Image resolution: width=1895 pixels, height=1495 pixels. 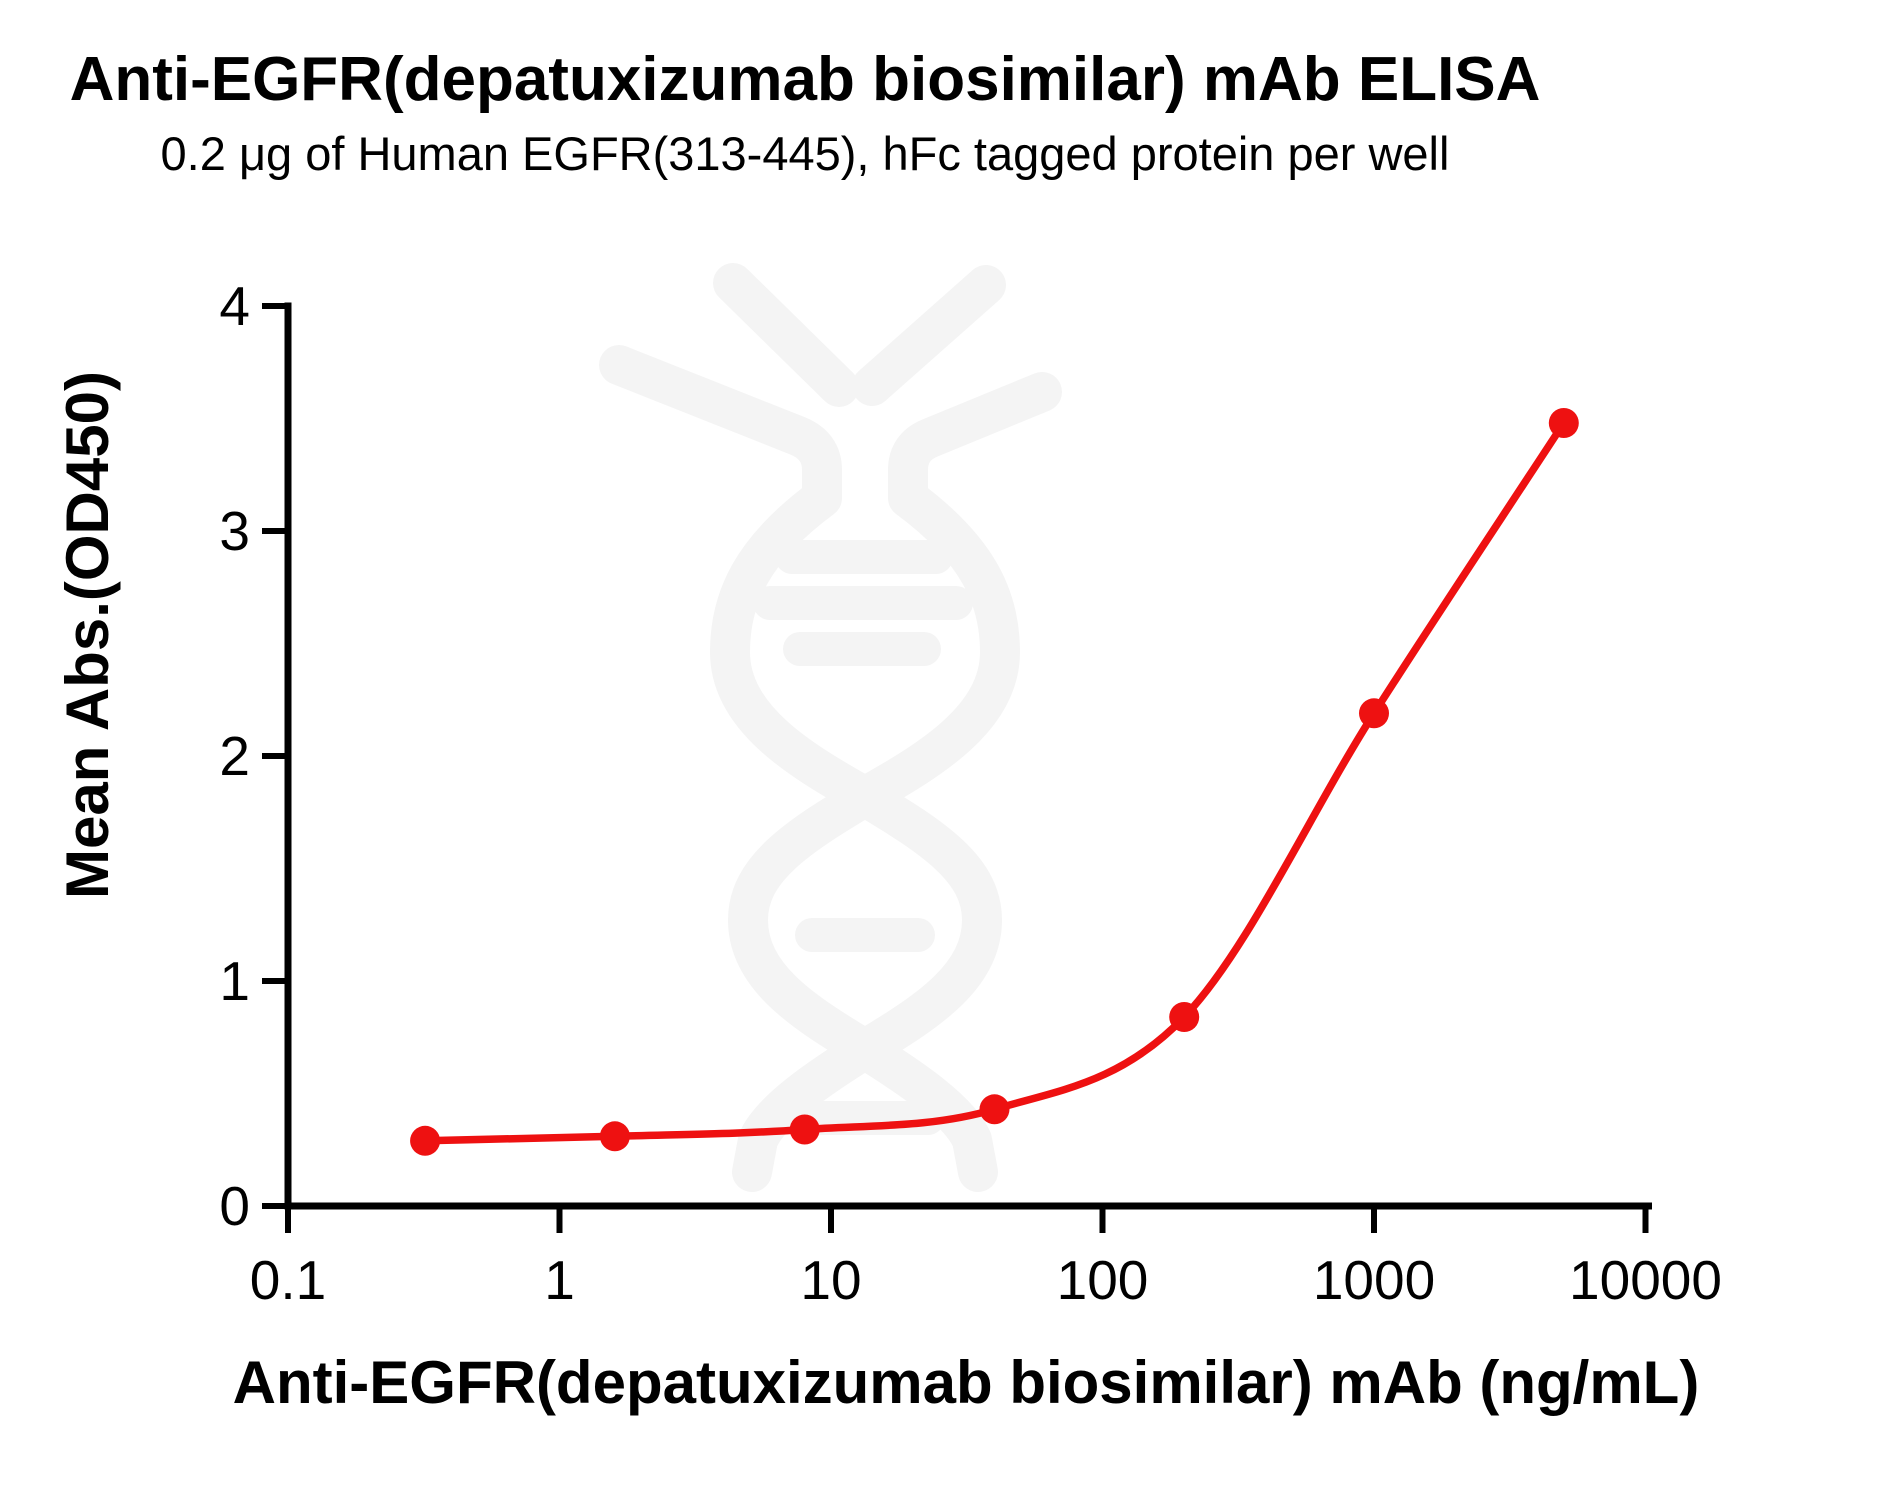 What do you see at coordinates (1645, 1280) in the screenshot?
I see `x-tick-label: 10000` at bounding box center [1645, 1280].